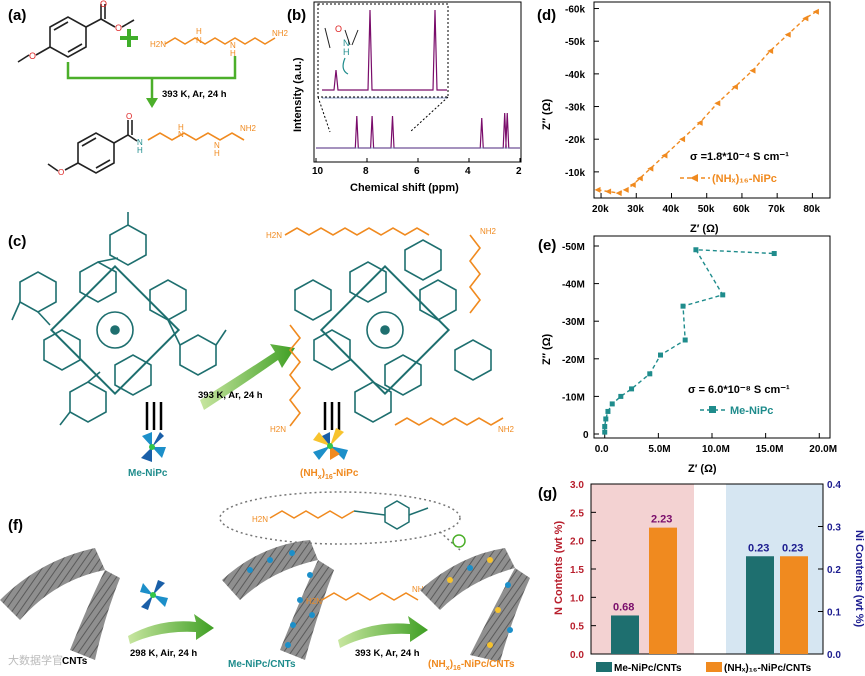 The height and width of the screenshot is (676, 865). I want to click on panel-d-xlabel: Z′ (Ω), so click(704, 229).